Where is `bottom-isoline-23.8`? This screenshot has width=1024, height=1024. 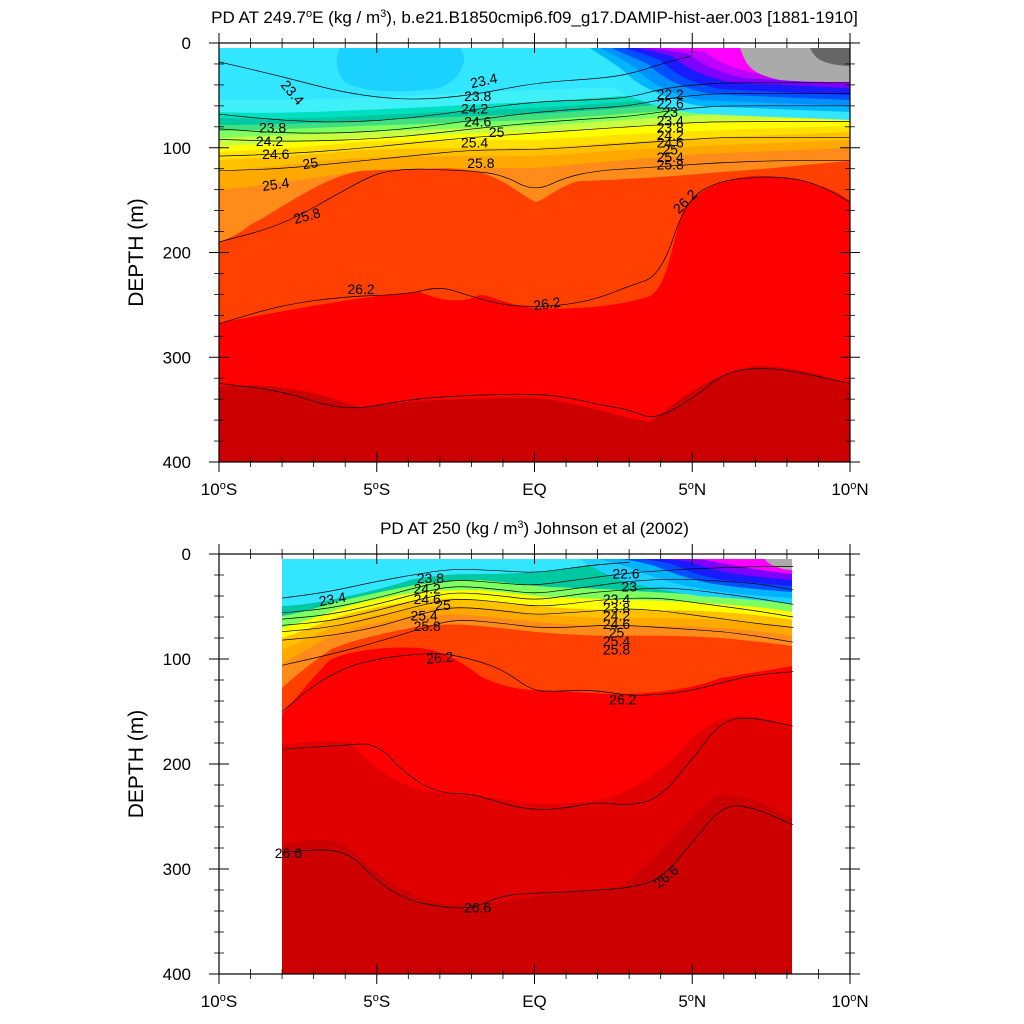
bottom-isoline-23.8 is located at coordinates (538, 590).